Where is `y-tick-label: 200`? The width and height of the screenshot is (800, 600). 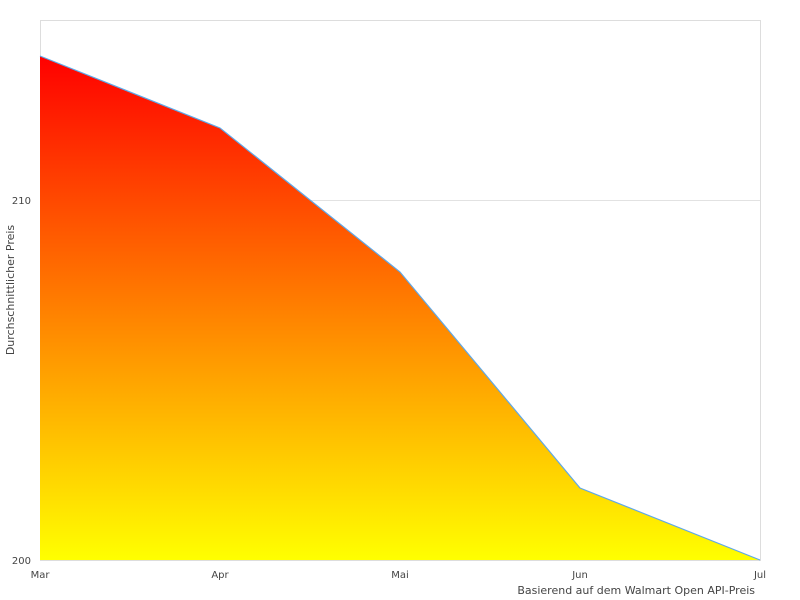
y-tick-label: 200 is located at coordinates (21, 561).